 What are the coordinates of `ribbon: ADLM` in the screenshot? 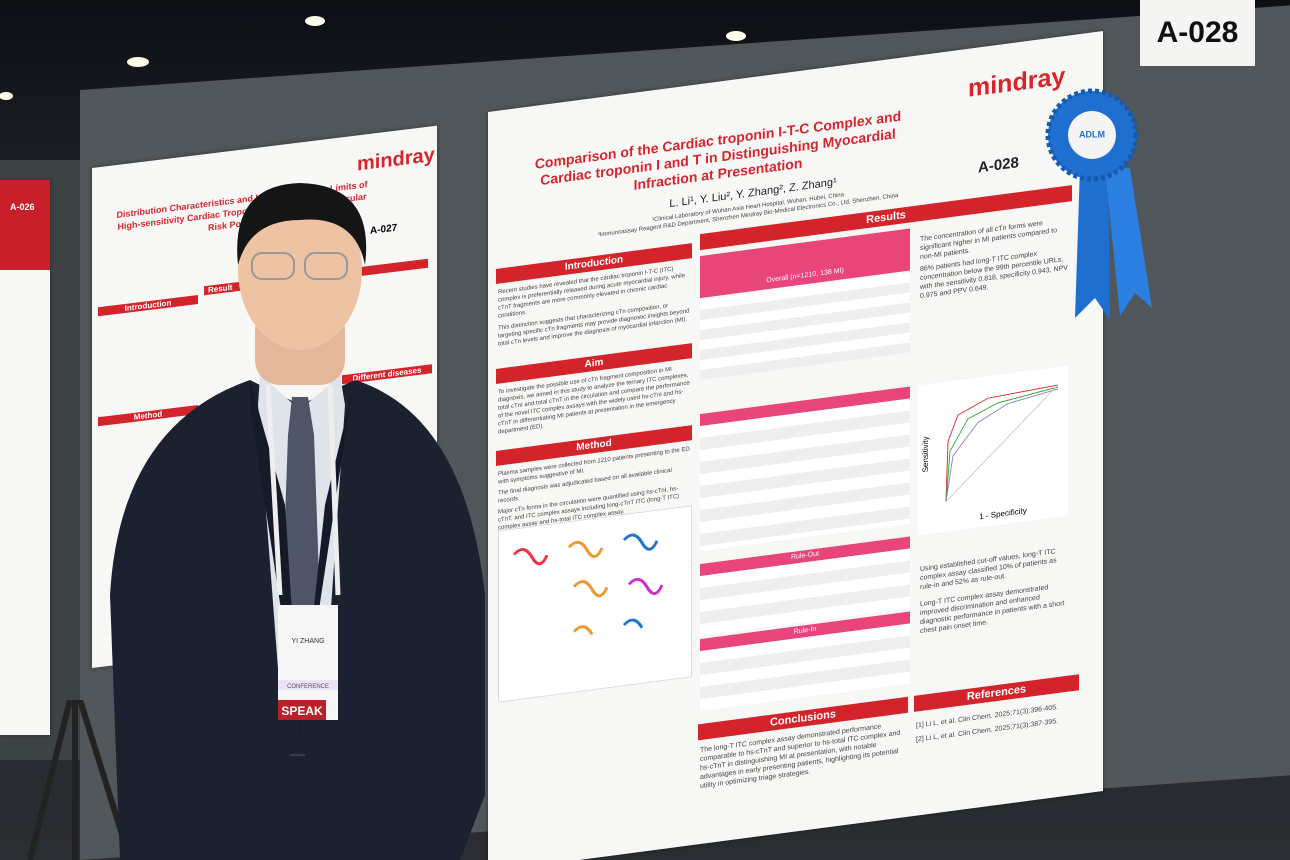 It's located at (1098, 204).